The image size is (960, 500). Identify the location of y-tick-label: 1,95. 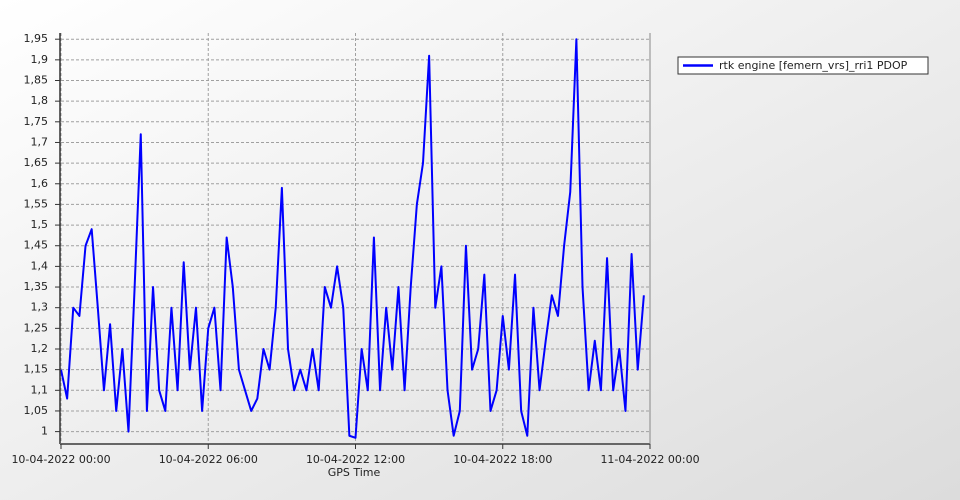
(36, 38).